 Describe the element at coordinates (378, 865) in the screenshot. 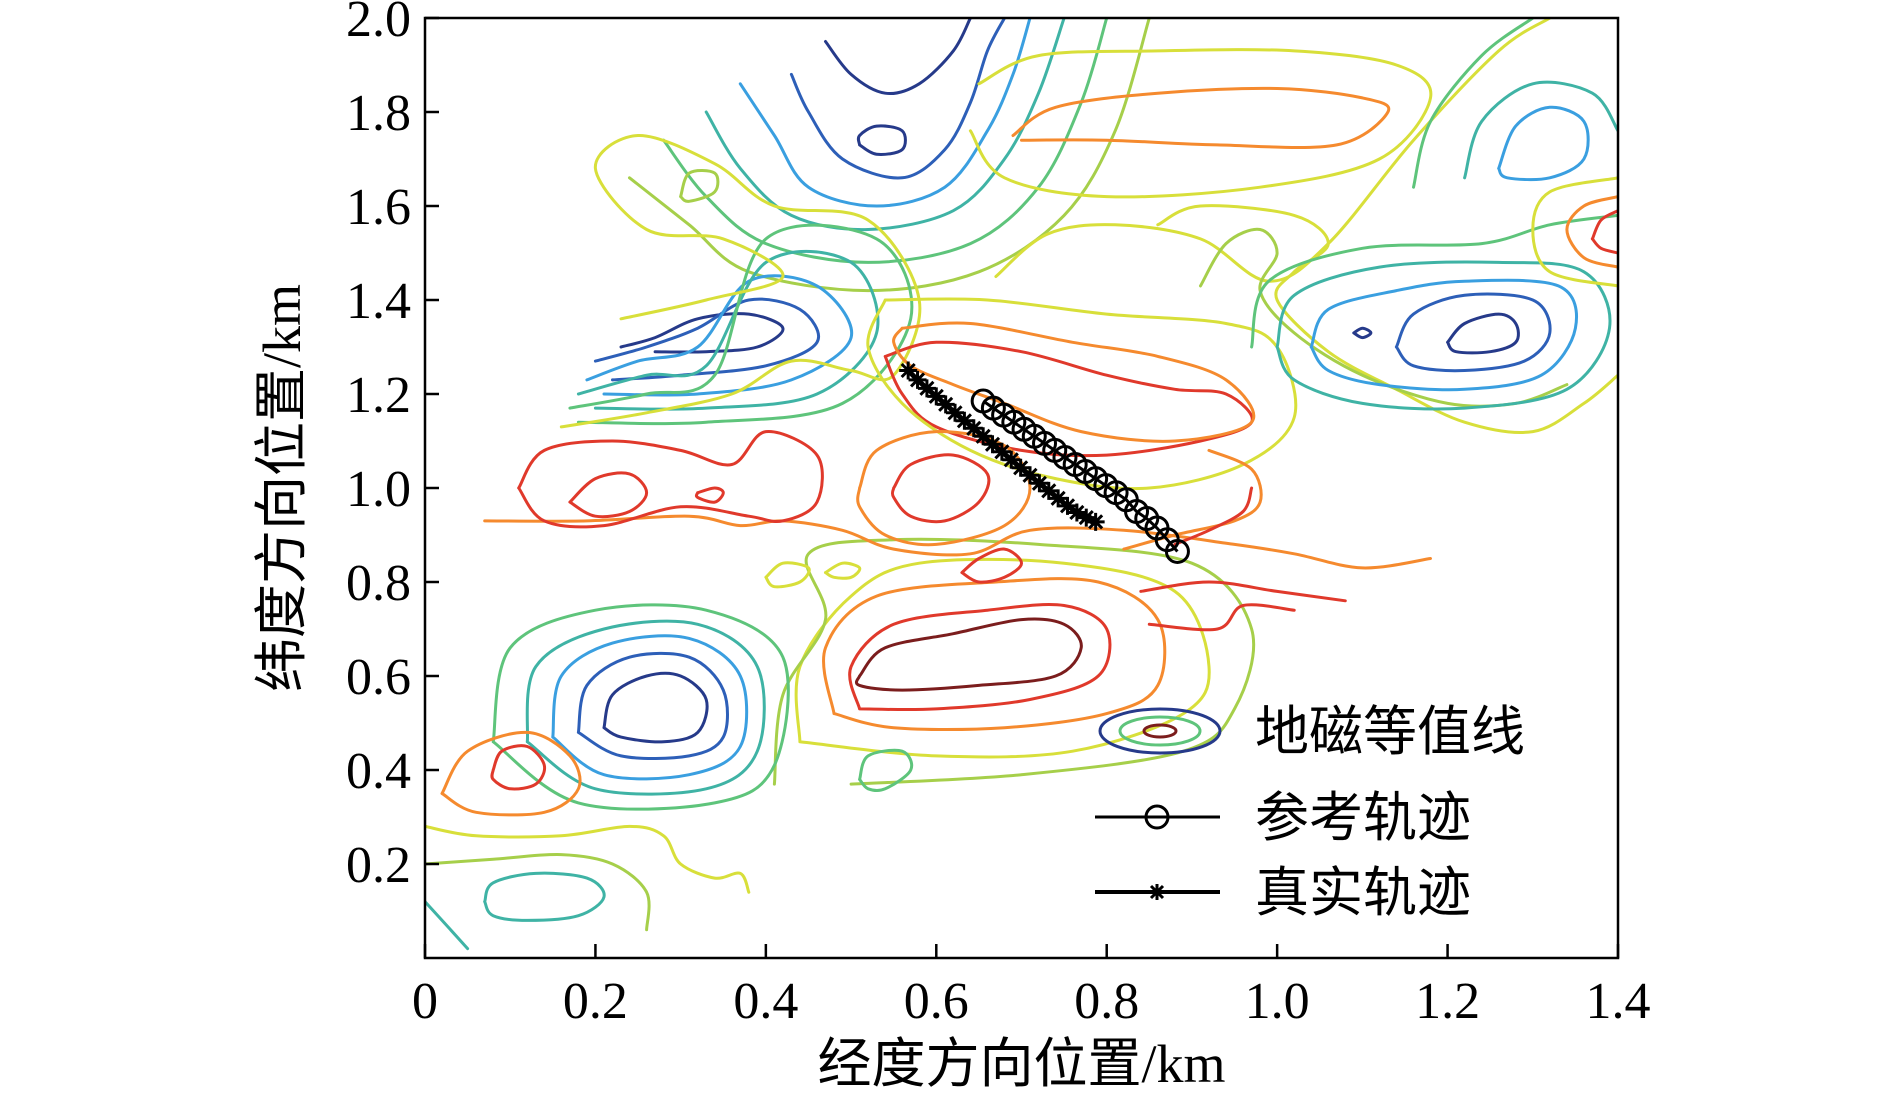

I see `y-tick-label-0: 0.2` at that location.